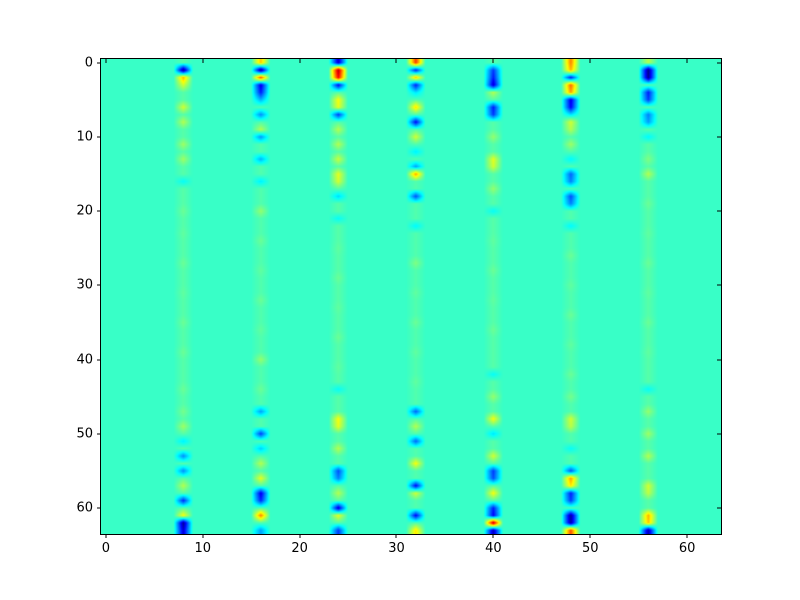 This screenshot has width=800, height=600. Describe the element at coordinates (299, 548) in the screenshot. I see `x-tick-label: 20` at that location.